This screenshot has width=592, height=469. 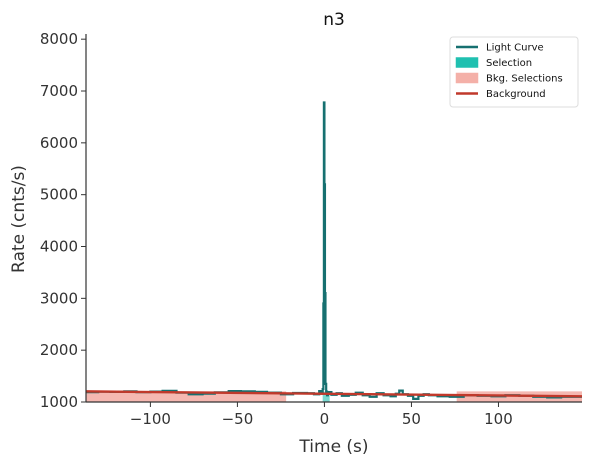 What do you see at coordinates (238, 419) in the screenshot?
I see `x-tick-label: −50` at bounding box center [238, 419].